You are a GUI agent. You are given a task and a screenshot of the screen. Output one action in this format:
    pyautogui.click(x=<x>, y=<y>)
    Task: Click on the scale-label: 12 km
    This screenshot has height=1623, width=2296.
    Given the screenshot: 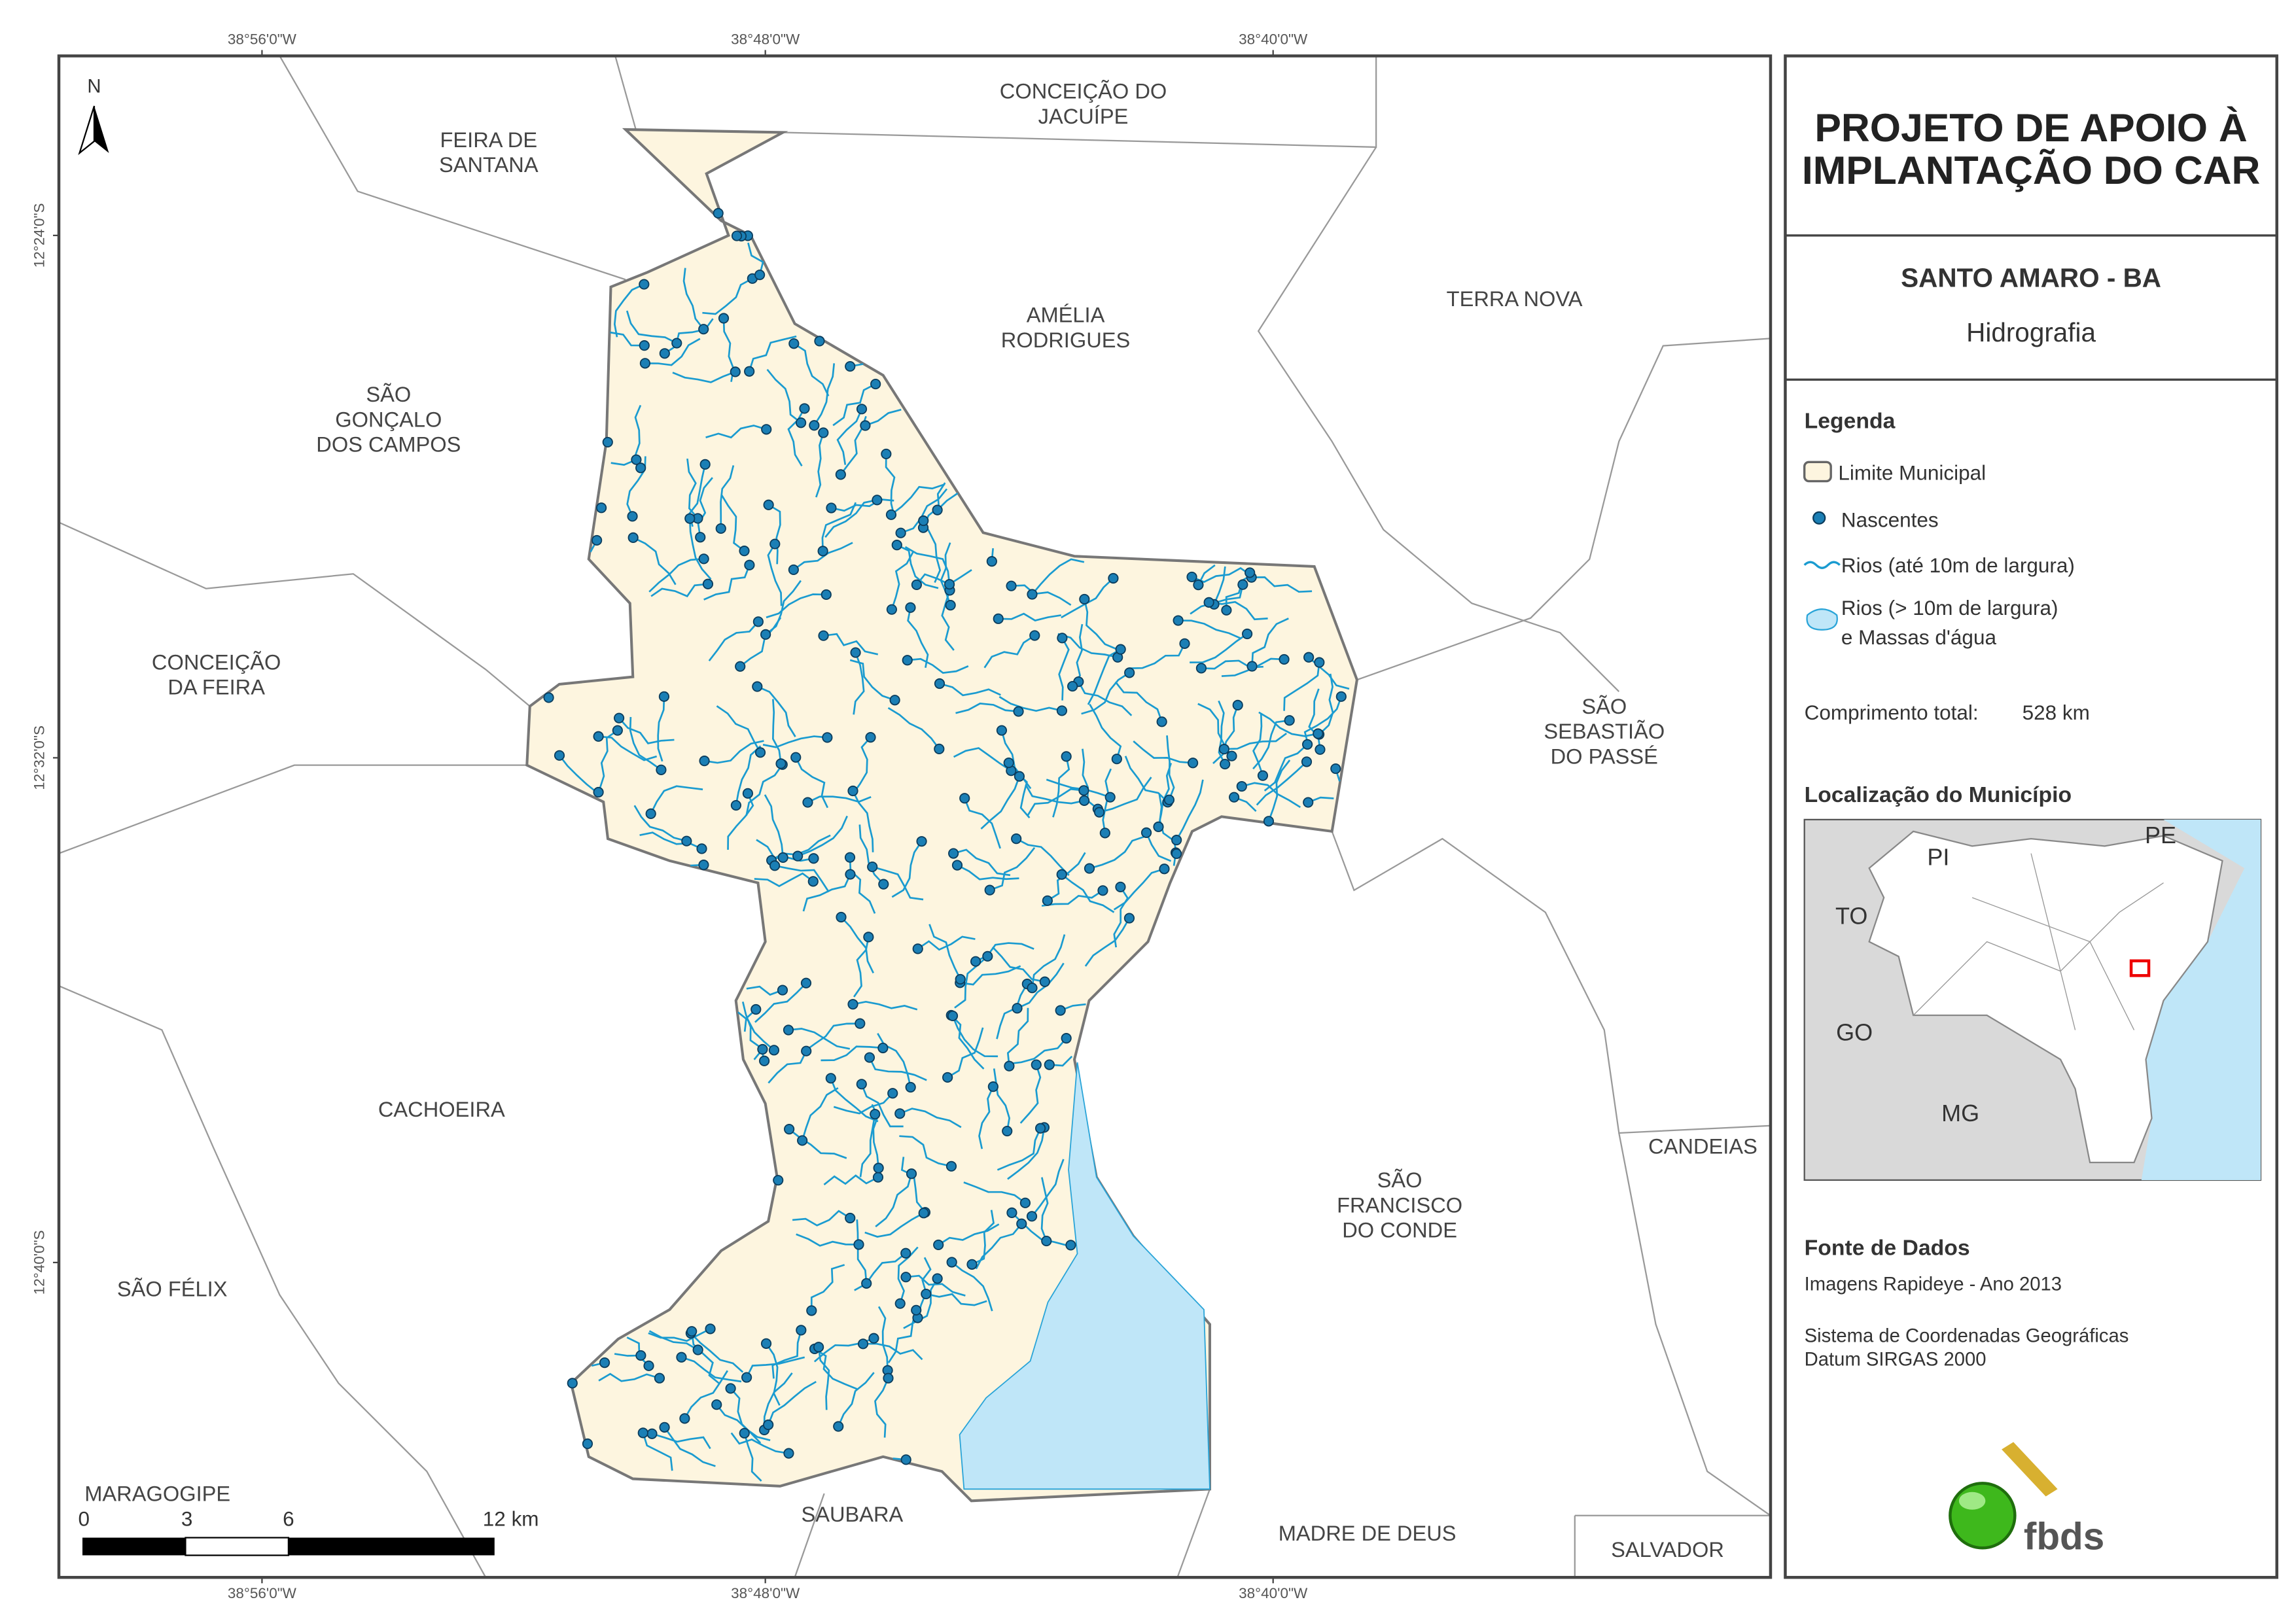 What is the action you would take?
    pyautogui.click(x=511, y=1519)
    